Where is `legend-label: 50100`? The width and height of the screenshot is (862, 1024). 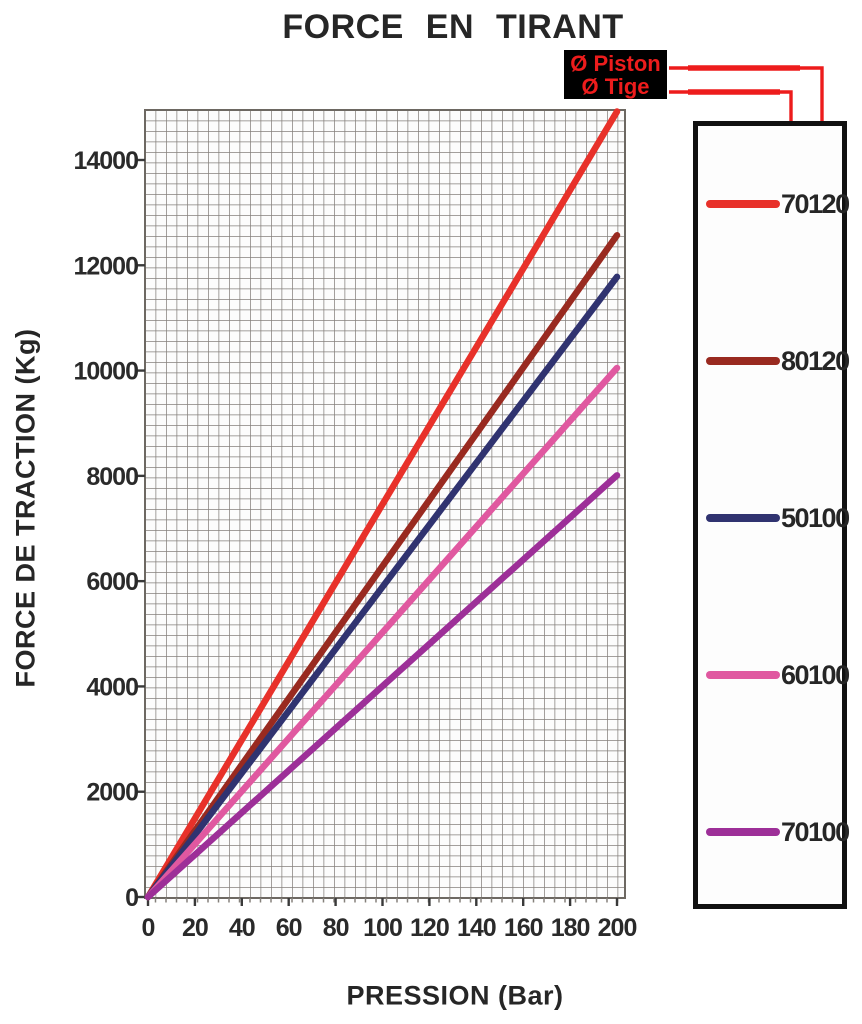
legend-label: 50100 is located at coordinates (815, 517).